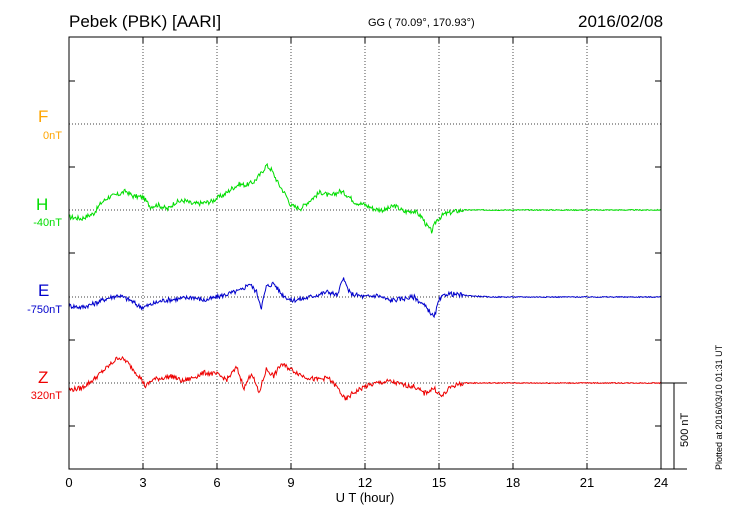  What do you see at coordinates (43, 377) in the screenshot?
I see `channel-z-name: Z` at bounding box center [43, 377].